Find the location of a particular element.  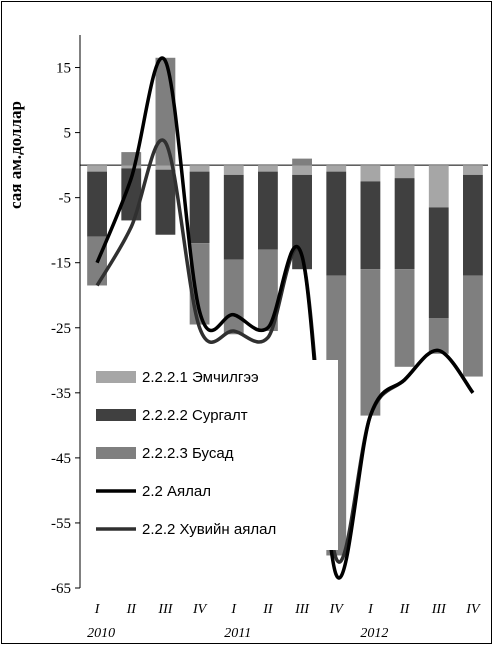

legend-label: 2.2 Аялал is located at coordinates (176, 491).